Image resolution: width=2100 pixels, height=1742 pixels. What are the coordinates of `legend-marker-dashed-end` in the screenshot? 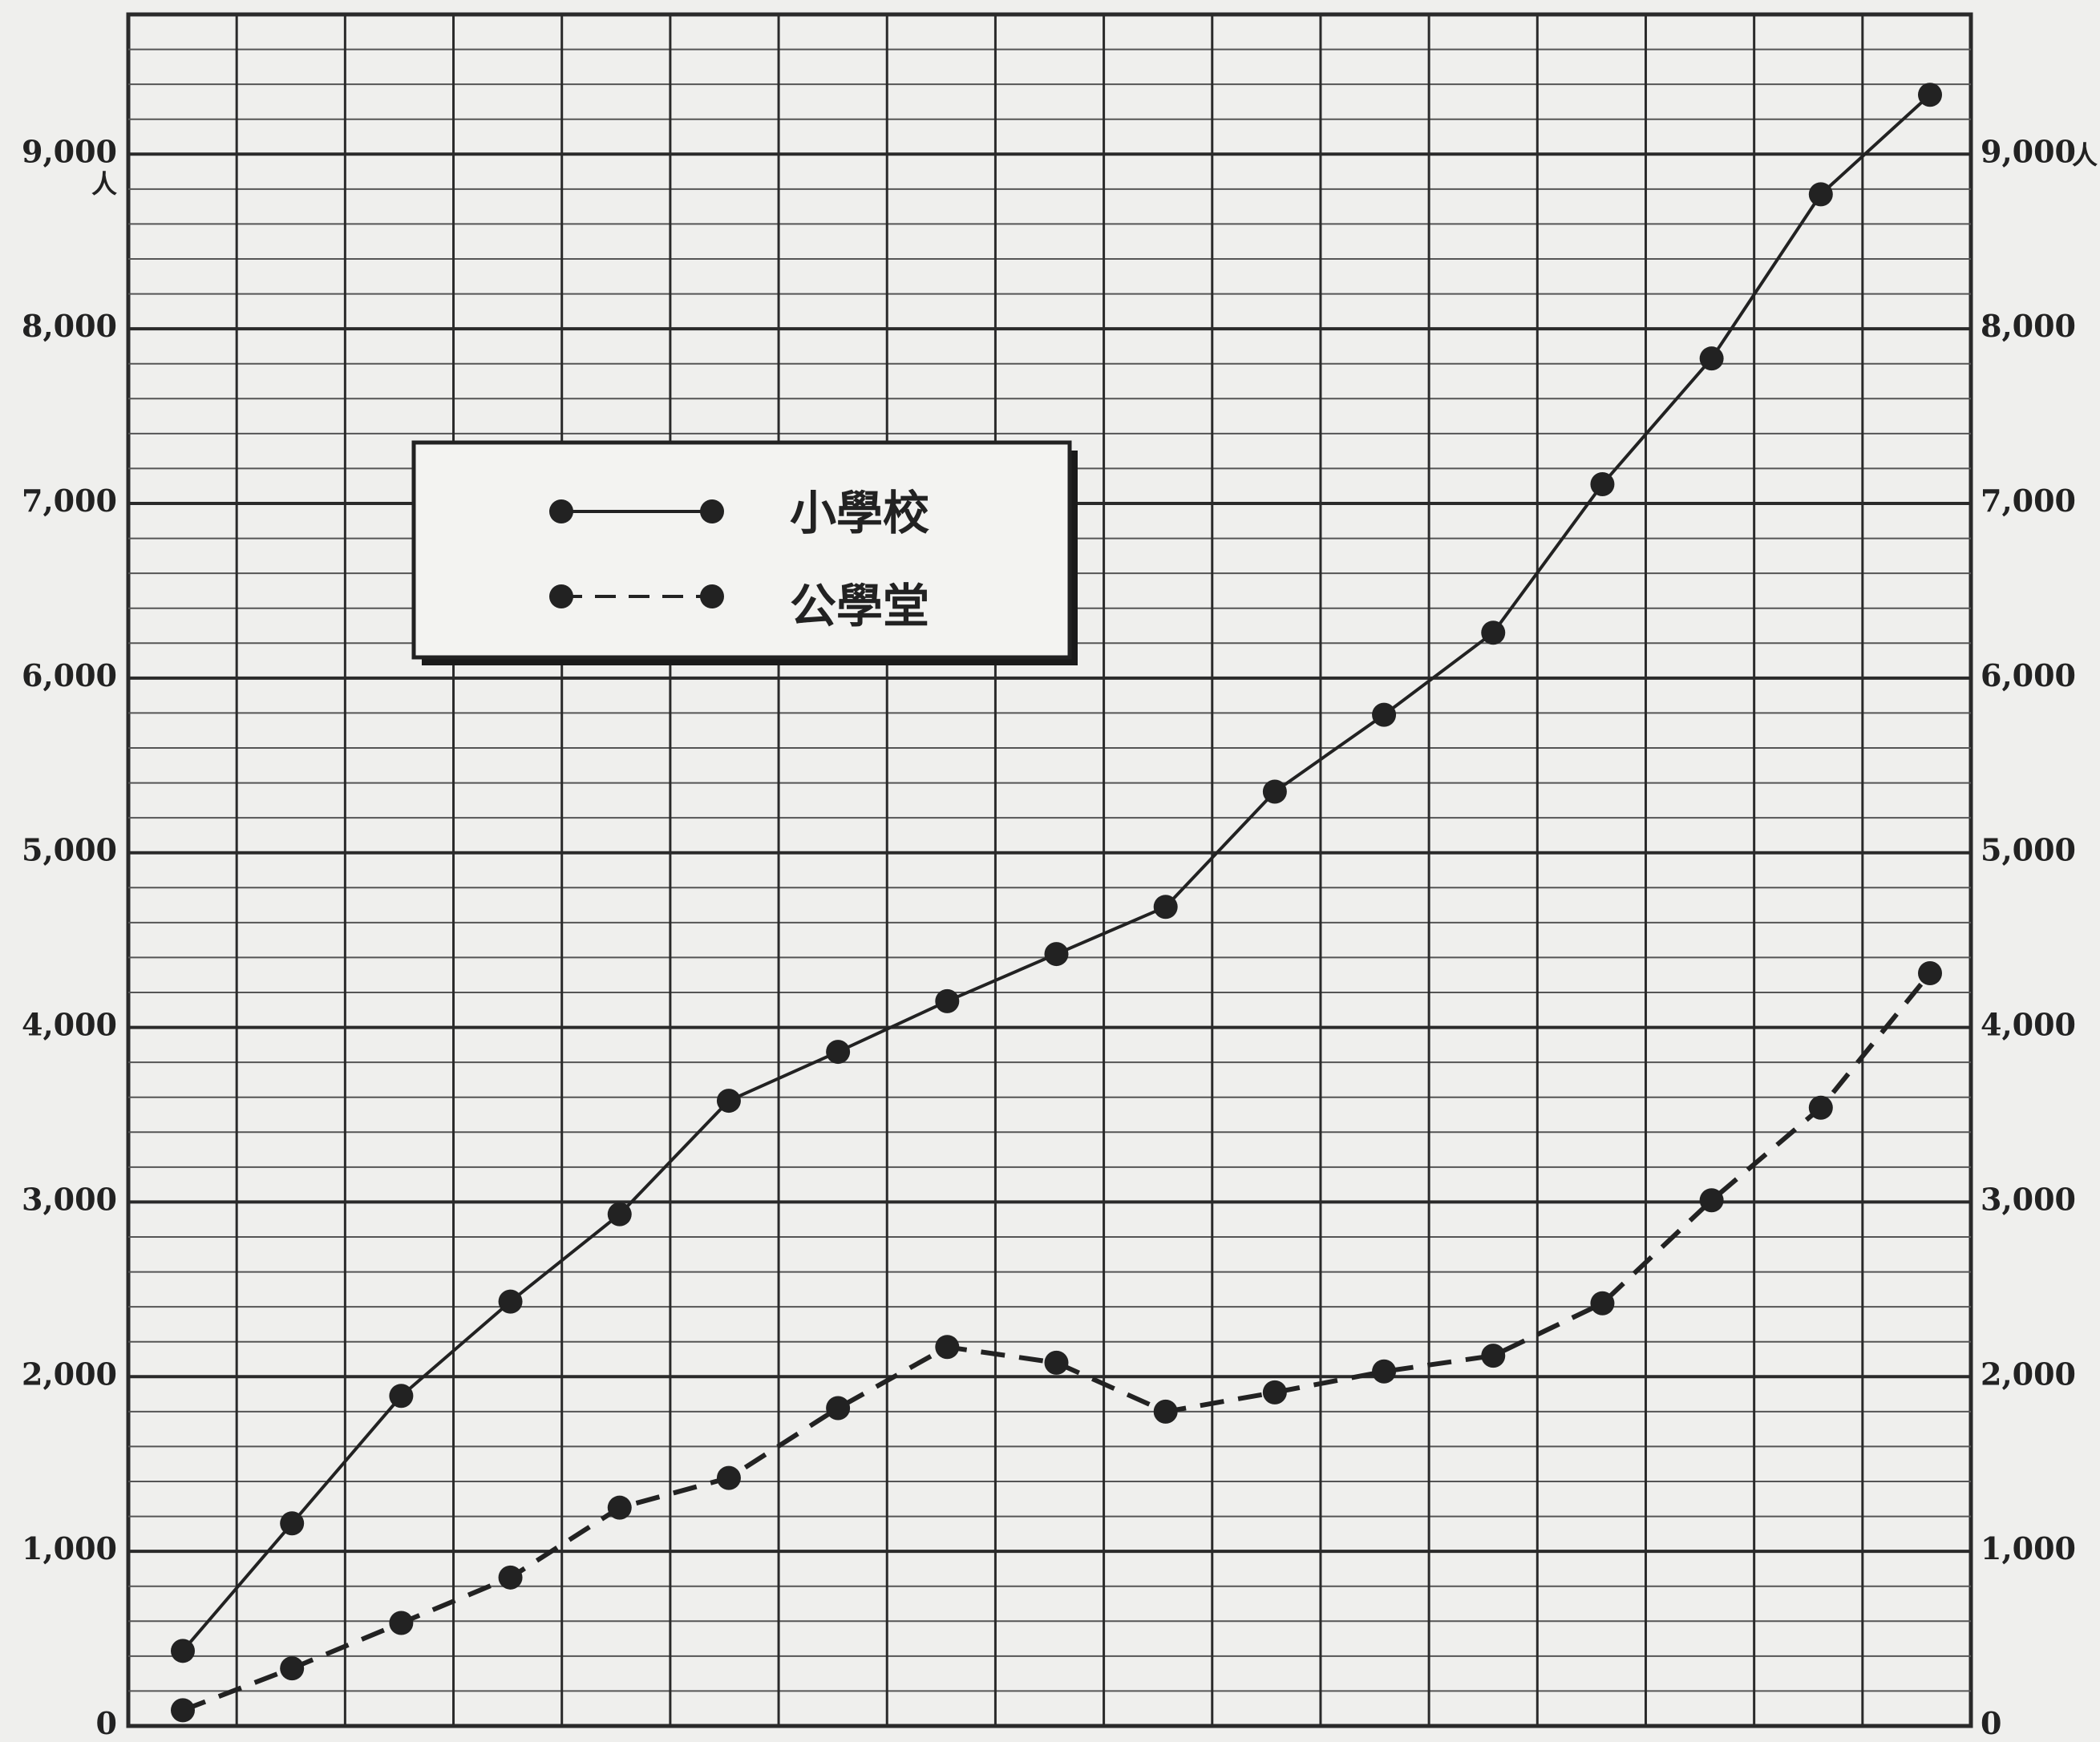 It's located at (712, 596).